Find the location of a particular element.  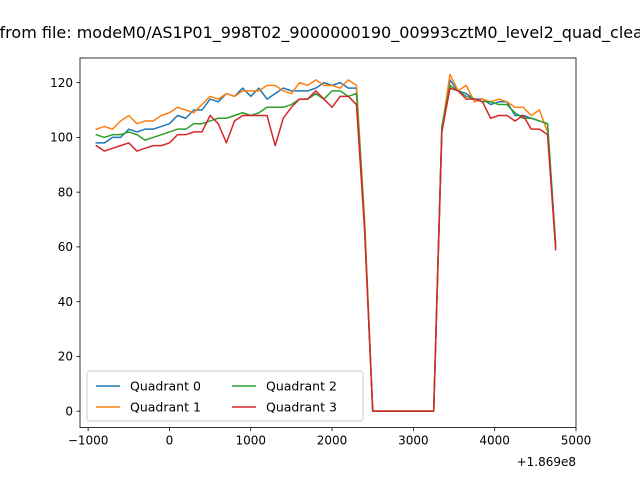

x-tick-label: −1000 is located at coordinates (88, 441).